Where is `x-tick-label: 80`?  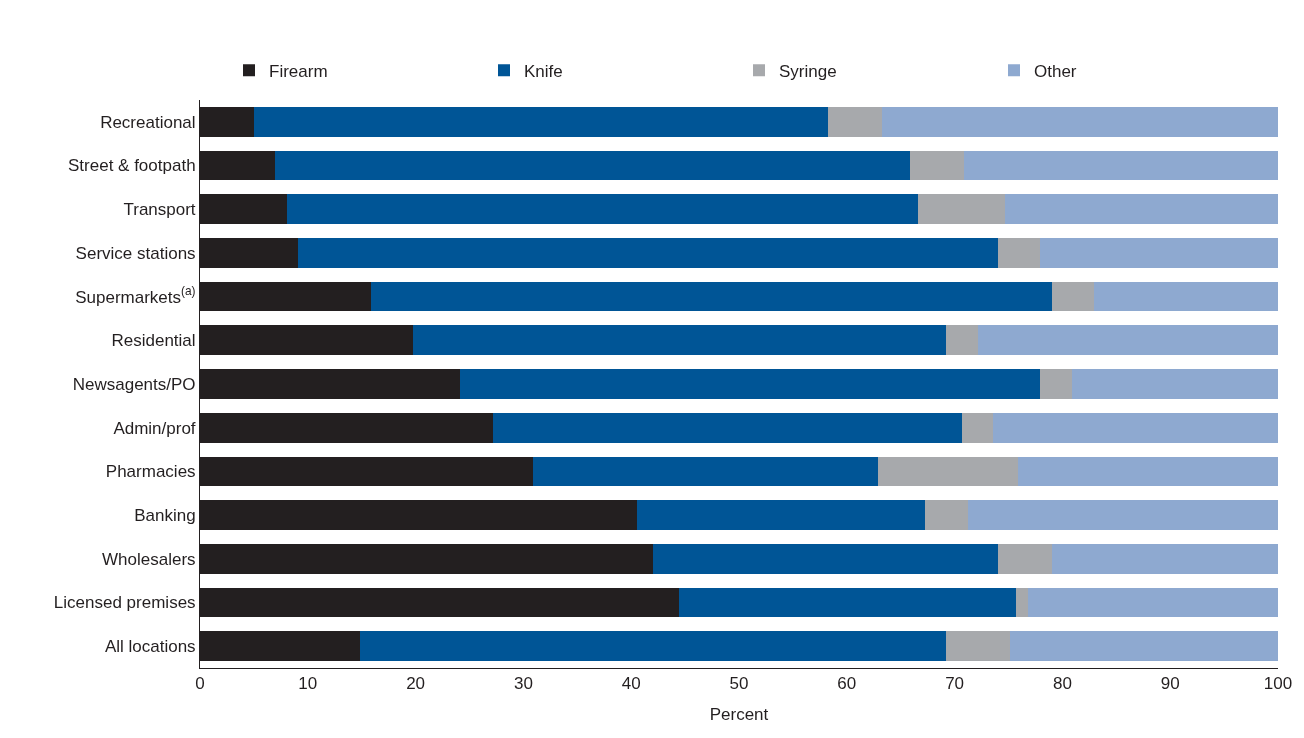 x-tick-label: 80 is located at coordinates (1062, 684).